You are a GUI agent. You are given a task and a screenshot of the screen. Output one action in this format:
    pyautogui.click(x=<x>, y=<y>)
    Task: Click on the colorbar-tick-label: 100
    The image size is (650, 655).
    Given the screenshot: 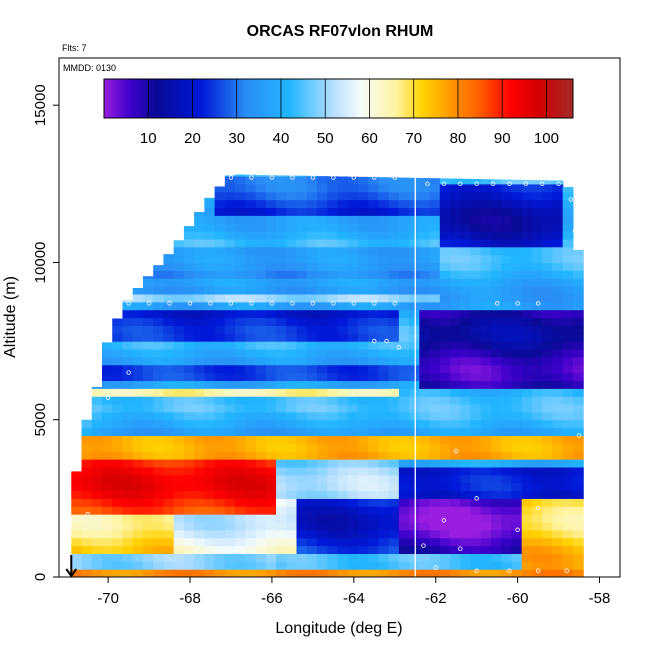 What is the action you would take?
    pyautogui.click(x=546, y=138)
    